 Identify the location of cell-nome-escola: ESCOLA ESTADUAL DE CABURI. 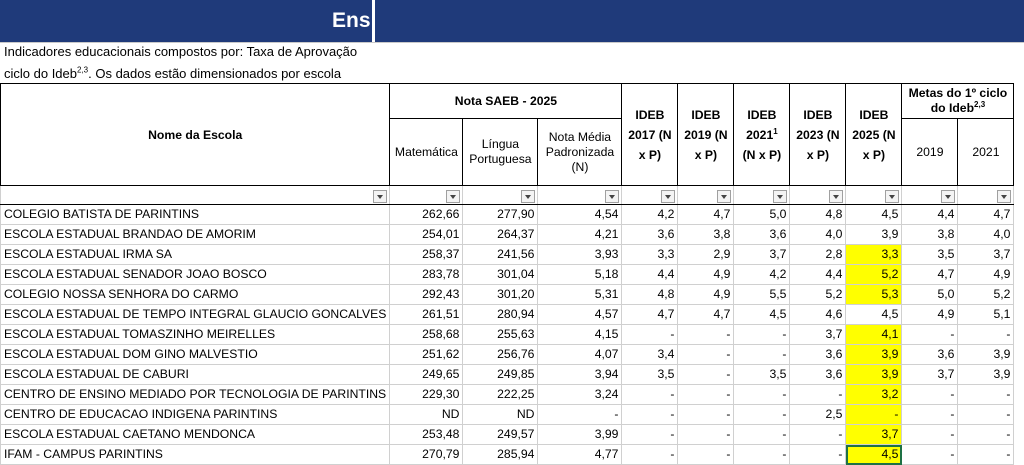
(195, 374).